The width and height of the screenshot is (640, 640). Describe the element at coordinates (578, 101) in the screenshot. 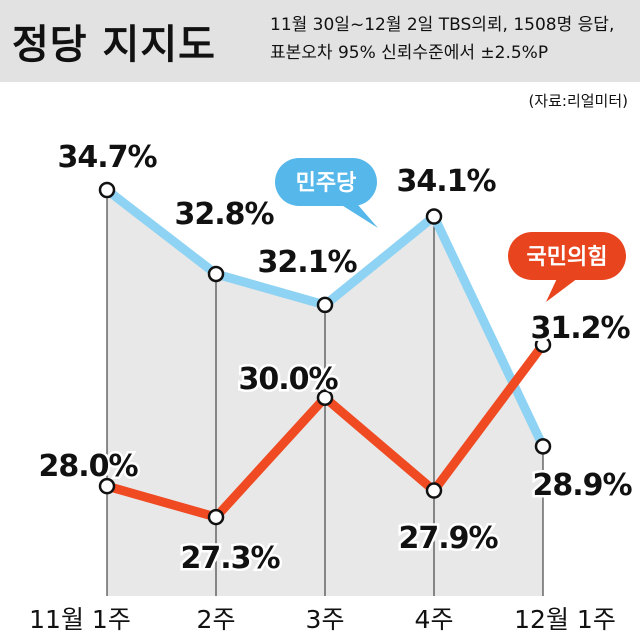

I see `source-note: (자료:리얼미터)` at that location.